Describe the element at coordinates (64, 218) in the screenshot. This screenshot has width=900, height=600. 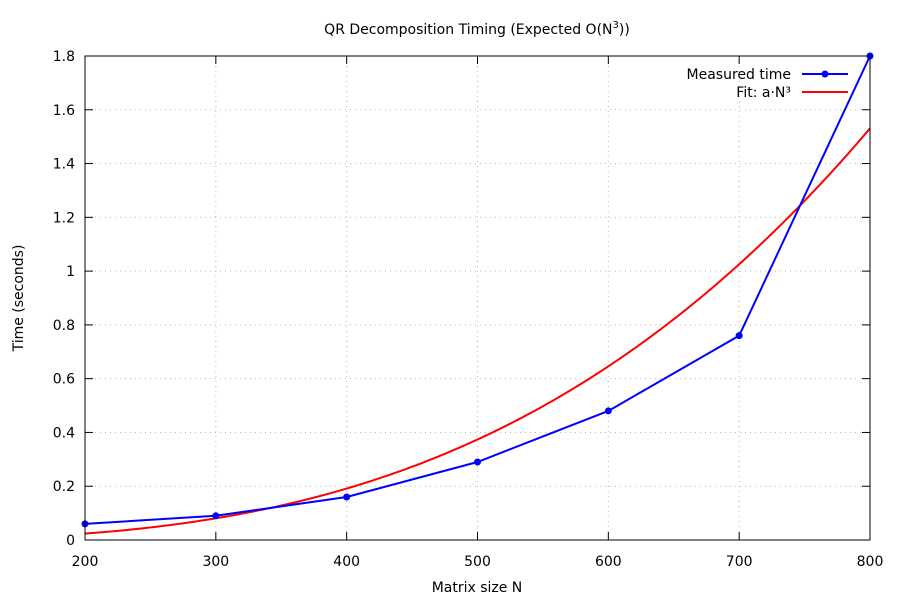
I see `y-tick-label: 1.2` at that location.